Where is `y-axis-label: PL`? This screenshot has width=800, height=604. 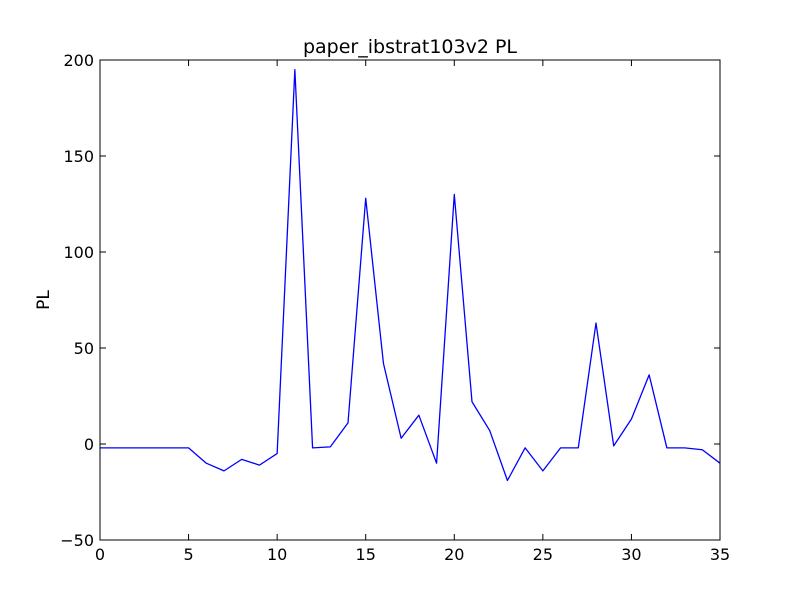
y-axis-label: PL is located at coordinates (44, 300).